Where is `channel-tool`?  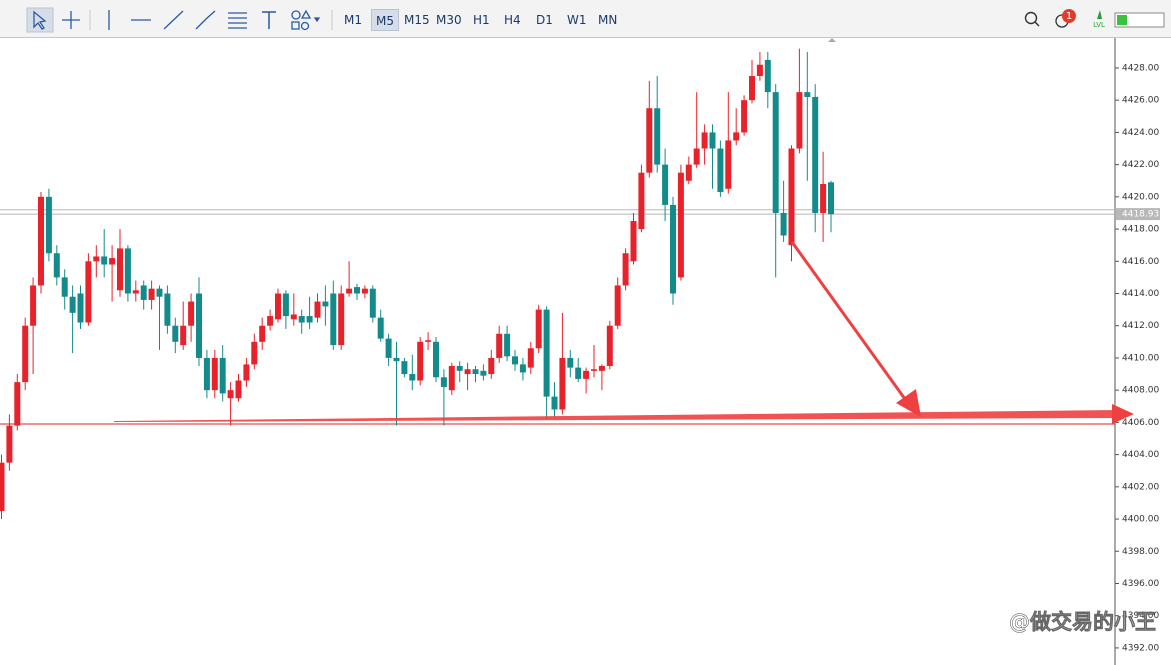
channel-tool is located at coordinates (205, 20).